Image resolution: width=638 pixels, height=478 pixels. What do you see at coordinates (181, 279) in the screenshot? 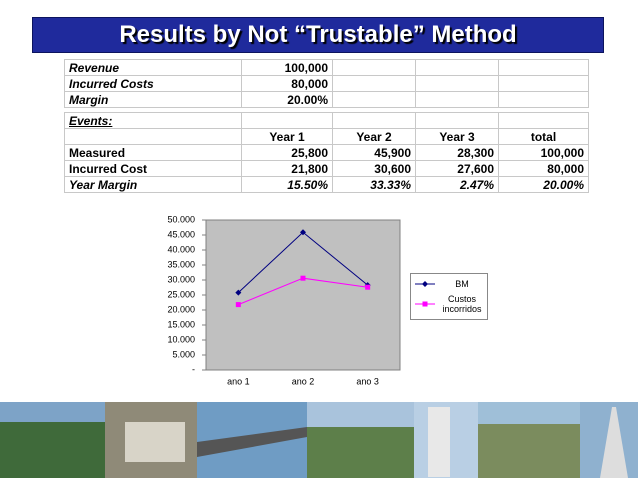
I see `y-tick-label: 30.000` at bounding box center [181, 279].